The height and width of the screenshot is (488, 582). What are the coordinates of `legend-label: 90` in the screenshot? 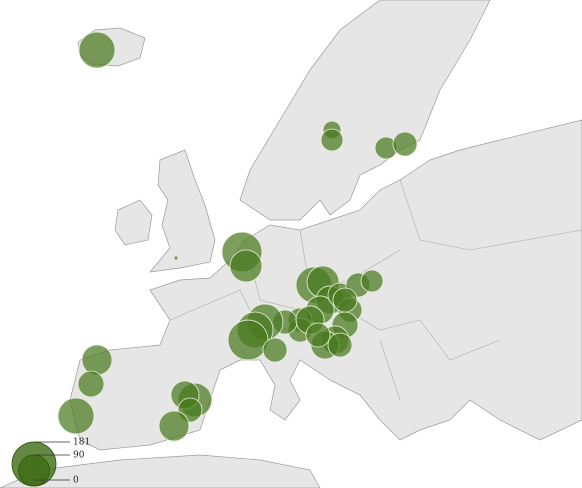 It's located at (79, 455).